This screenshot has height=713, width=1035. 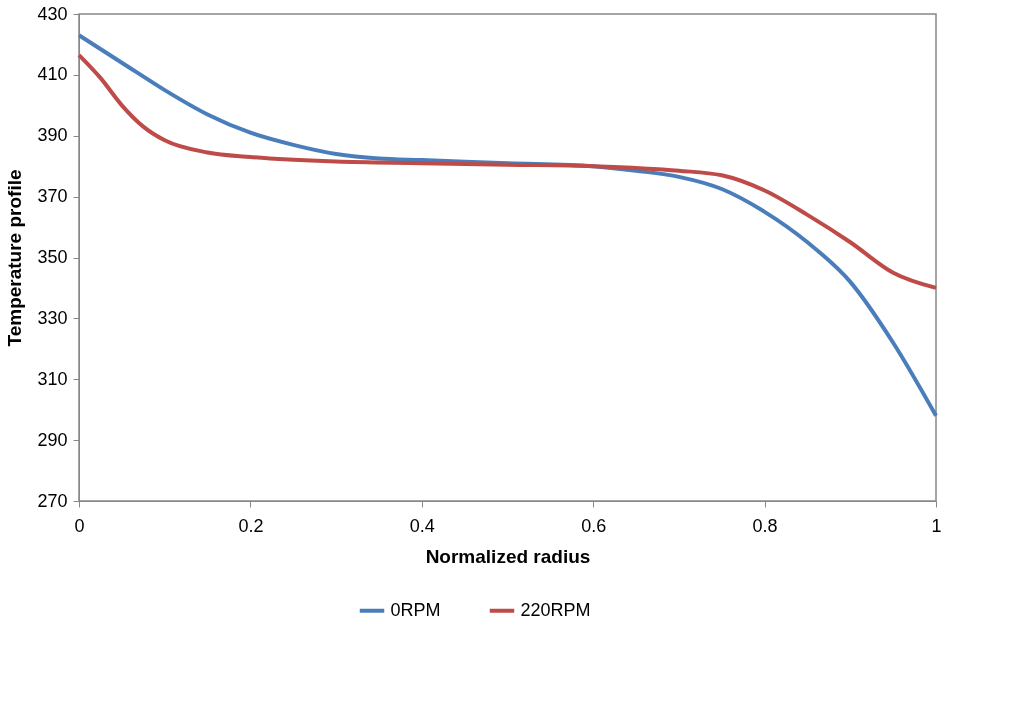 What do you see at coordinates (555, 609) in the screenshot?
I see `legend-label: 220RPM` at bounding box center [555, 609].